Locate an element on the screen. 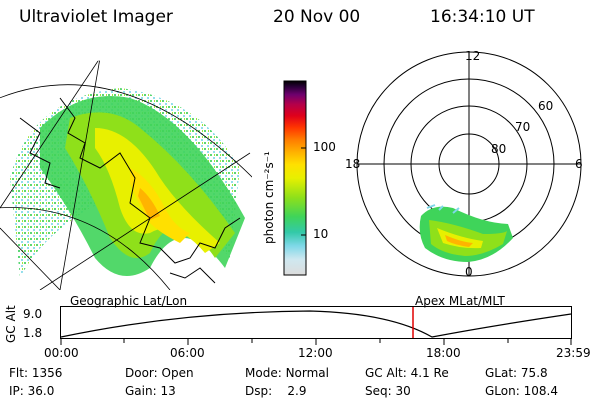 The image size is (600, 400). polar-aurora is located at coordinates (466, 233).